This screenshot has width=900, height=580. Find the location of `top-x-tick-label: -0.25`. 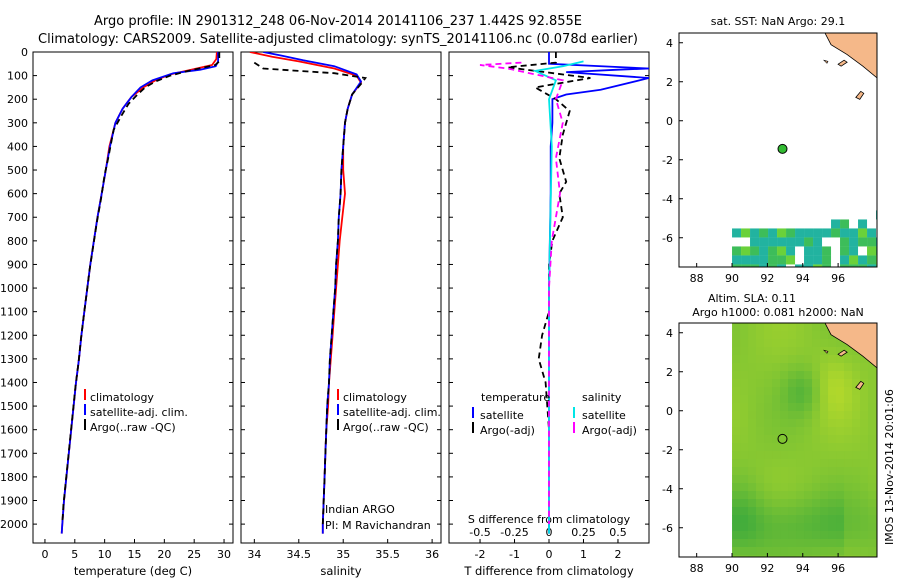

top-x-tick-label: -0.25 is located at coordinates (514, 532).